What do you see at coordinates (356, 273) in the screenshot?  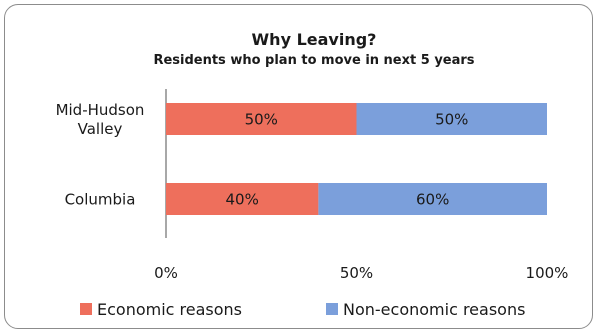 I see `x-tick-label: 50%` at bounding box center [356, 273].